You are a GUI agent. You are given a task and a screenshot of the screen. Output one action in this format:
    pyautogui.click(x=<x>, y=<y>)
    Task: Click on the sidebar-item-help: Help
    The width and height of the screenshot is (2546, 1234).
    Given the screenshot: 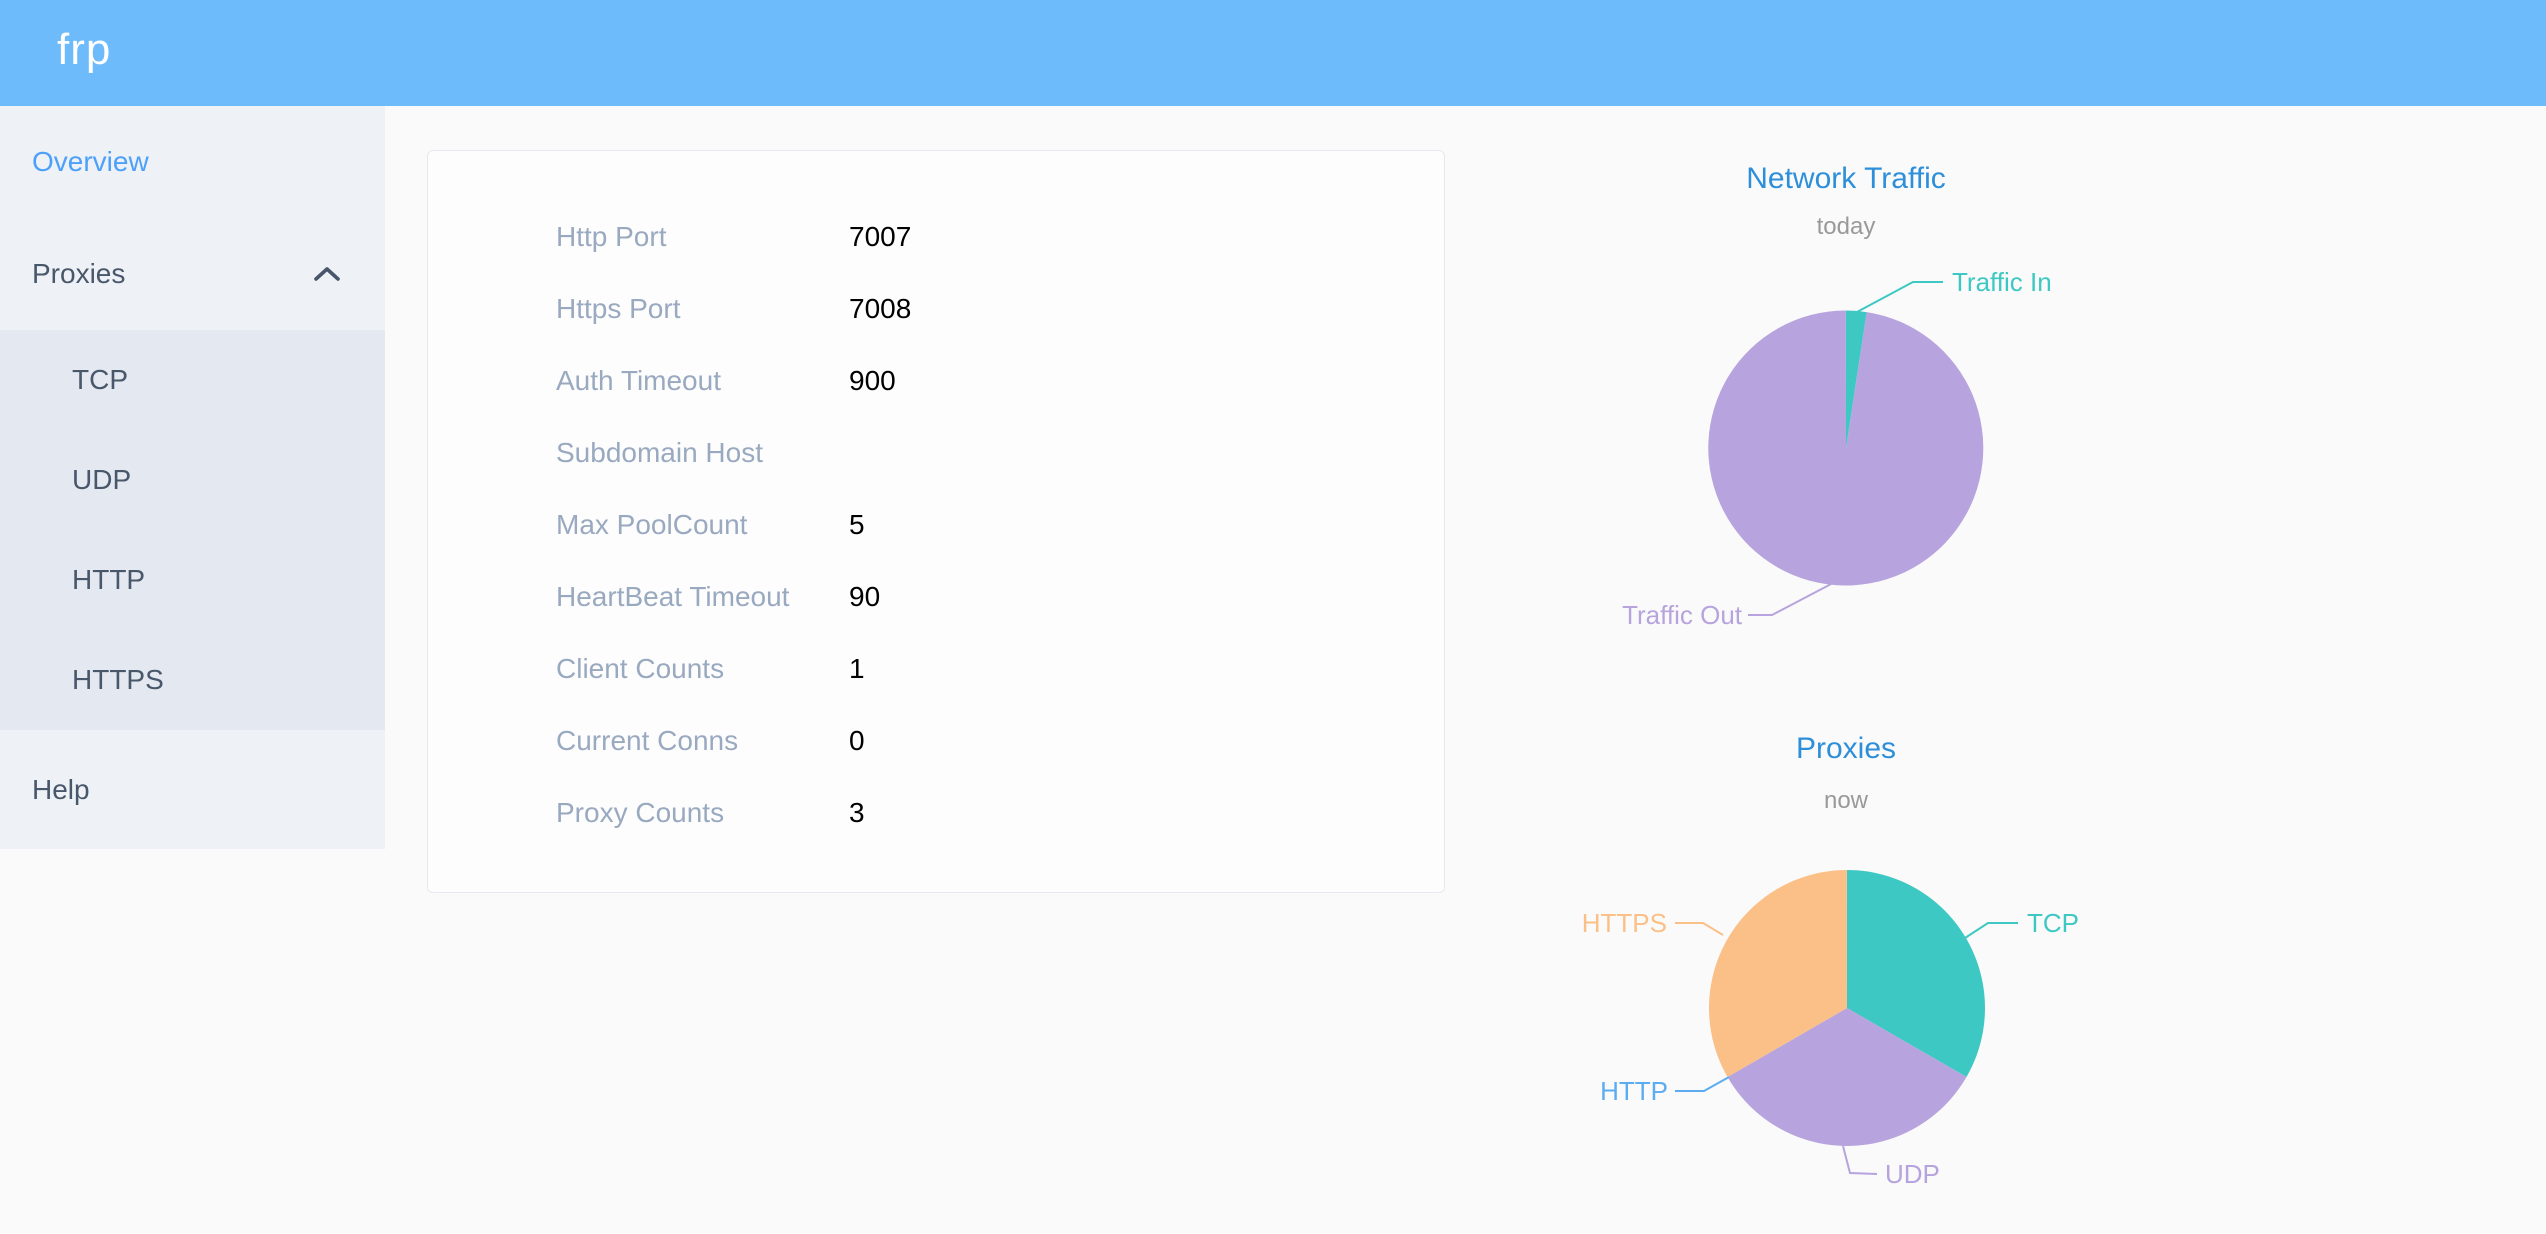 What is the action you would take?
    pyautogui.click(x=192, y=789)
    